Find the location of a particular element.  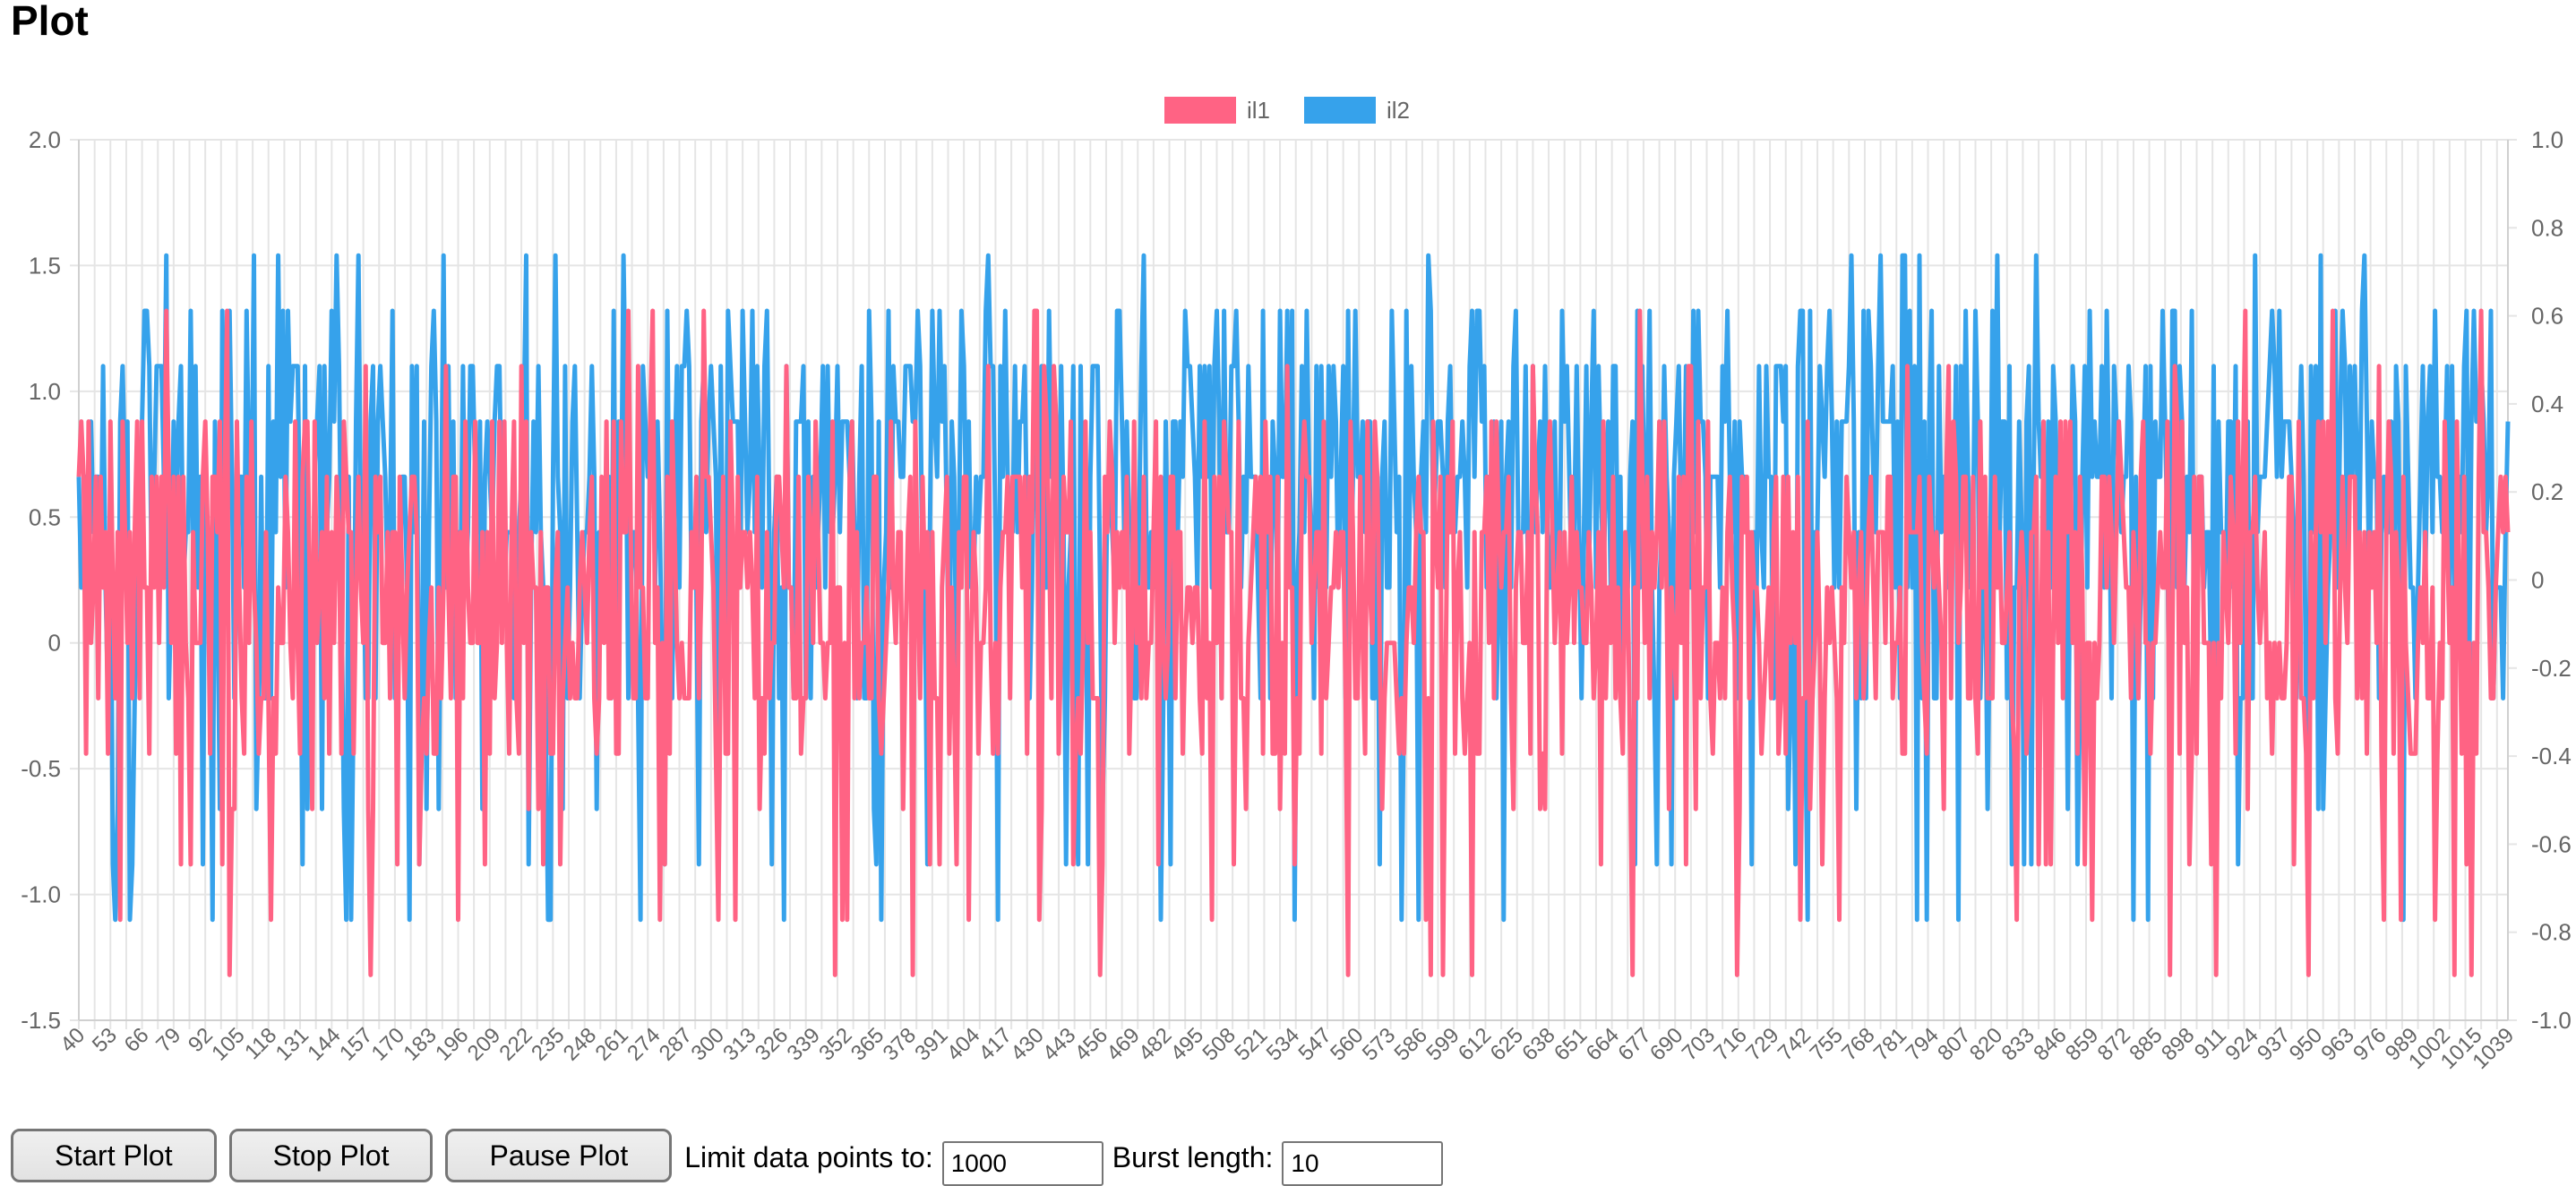

y-tick-label: 0 is located at coordinates (54, 643).